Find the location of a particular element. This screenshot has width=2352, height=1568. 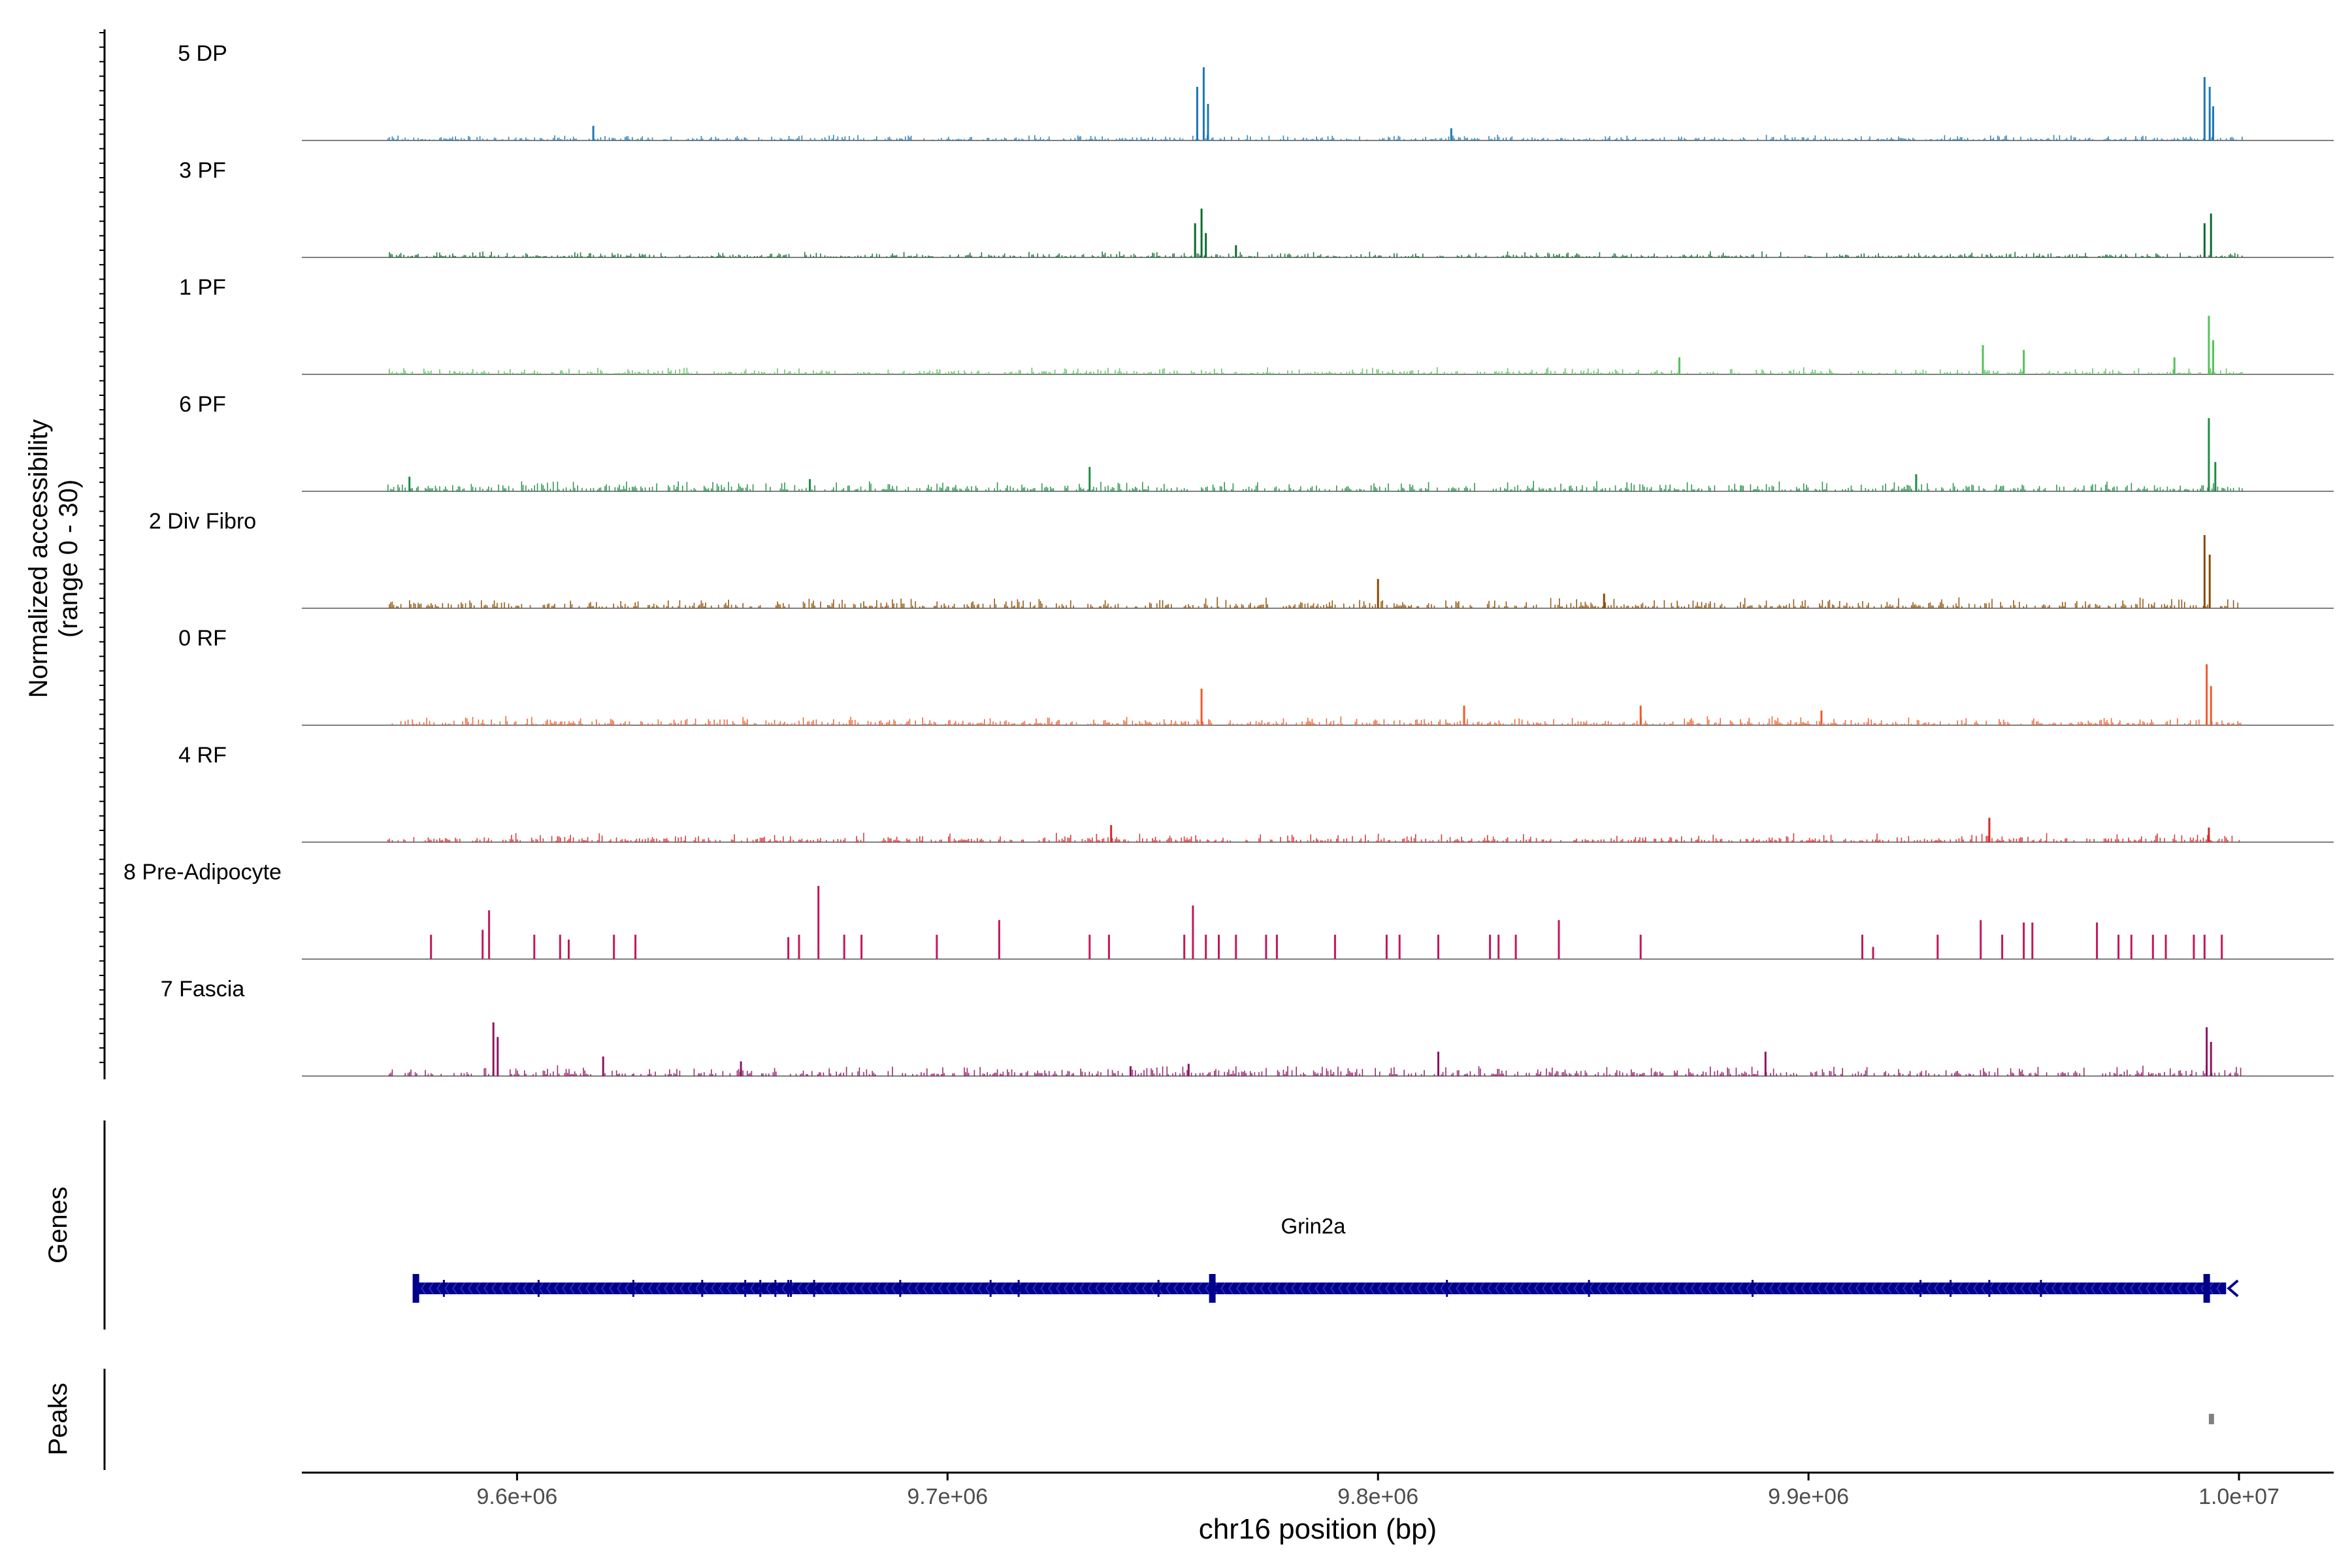

track-label: 7 Fascia is located at coordinates (203, 989).